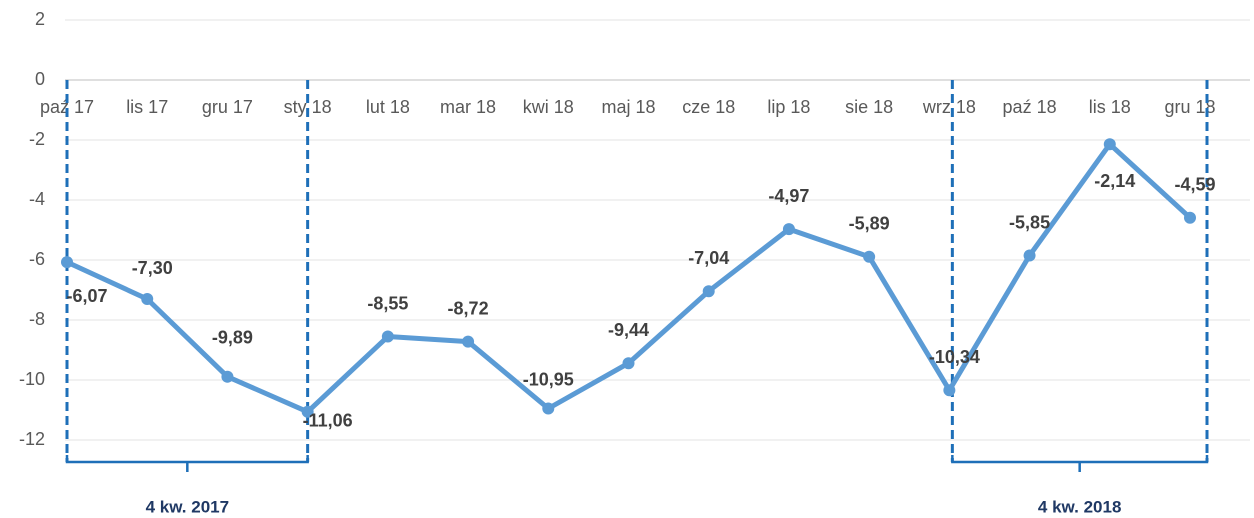 This screenshot has height=518, width=1254. What do you see at coordinates (628, 330) in the screenshot?
I see `value-label: -9,44` at bounding box center [628, 330].